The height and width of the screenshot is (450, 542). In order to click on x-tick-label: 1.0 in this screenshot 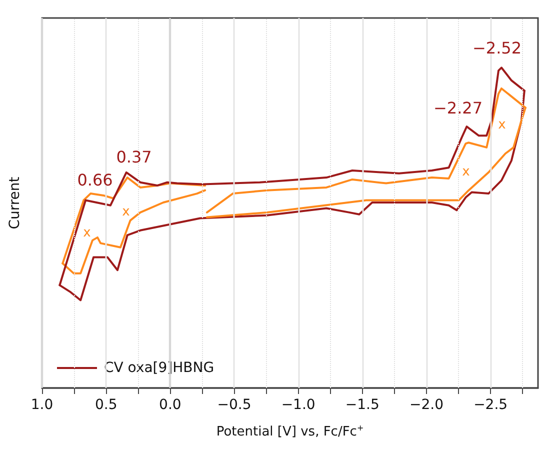, I will do `click(42, 405)`.